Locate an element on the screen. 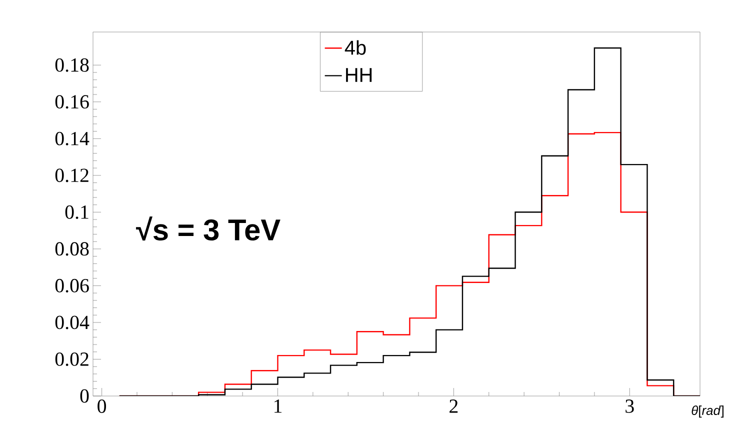  y-tick-label: 0.14 is located at coordinates (72, 139).